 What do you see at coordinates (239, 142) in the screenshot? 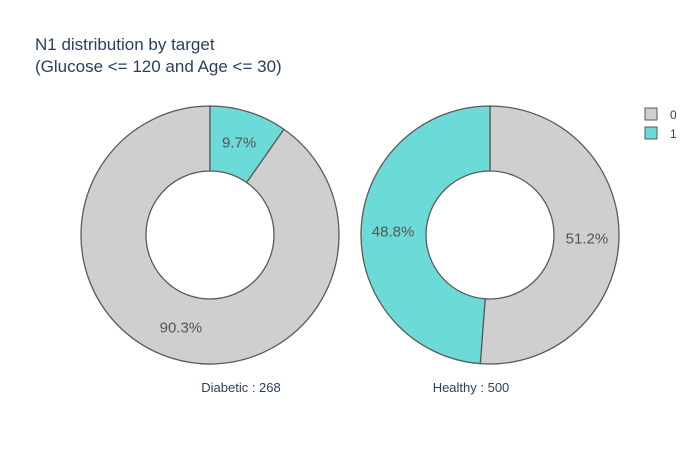
I see `diabetic-slice-1-label: 9.7%` at bounding box center [239, 142].